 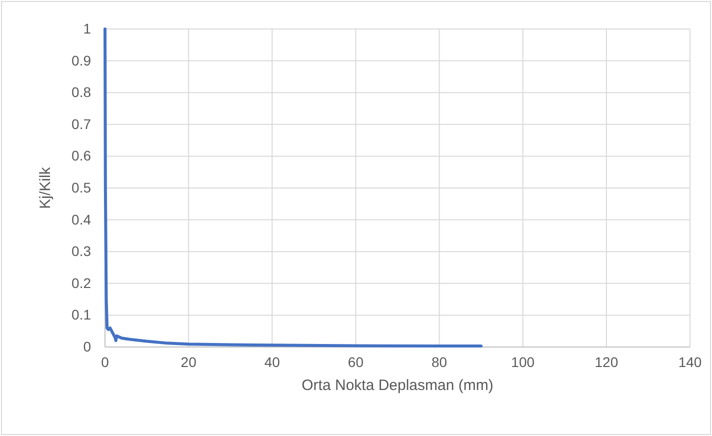 I want to click on y-axis-title: Kj/Kilk, so click(x=45, y=187).